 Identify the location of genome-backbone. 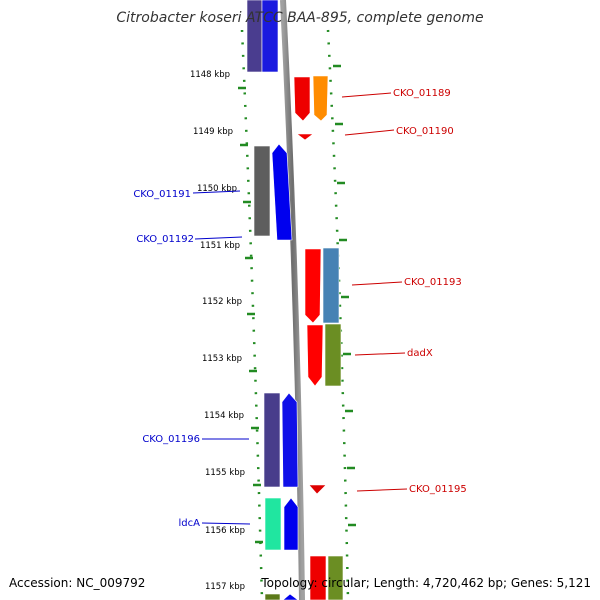
(292, 300).